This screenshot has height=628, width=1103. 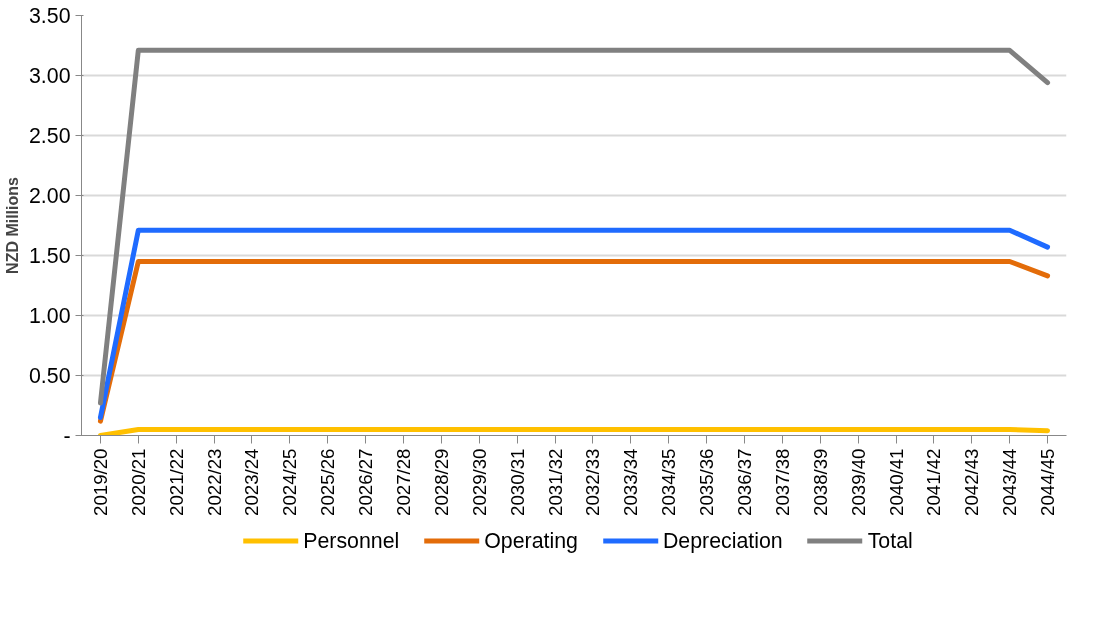 I want to click on x-tick-label: 2022/23, so click(x=214, y=482).